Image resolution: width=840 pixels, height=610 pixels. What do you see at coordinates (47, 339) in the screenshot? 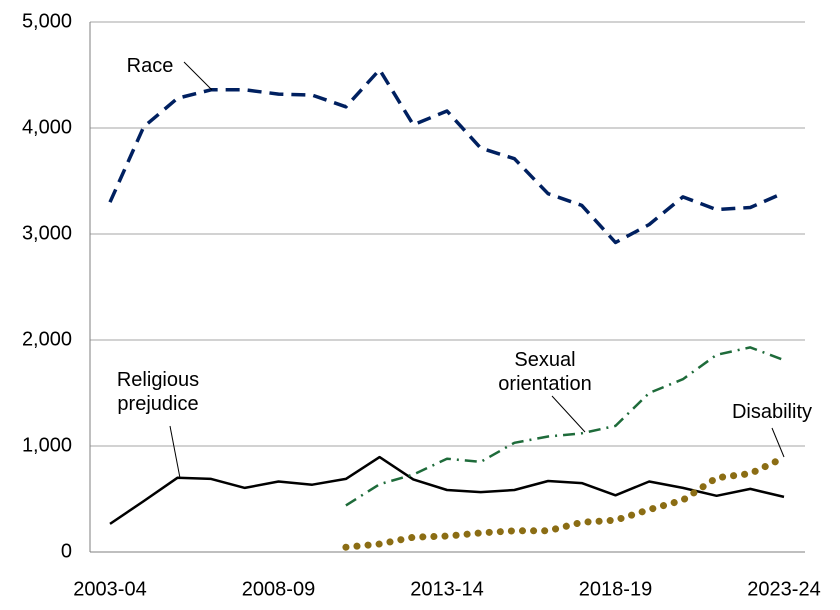
I see `y-tick-label: 2,000` at bounding box center [47, 339].